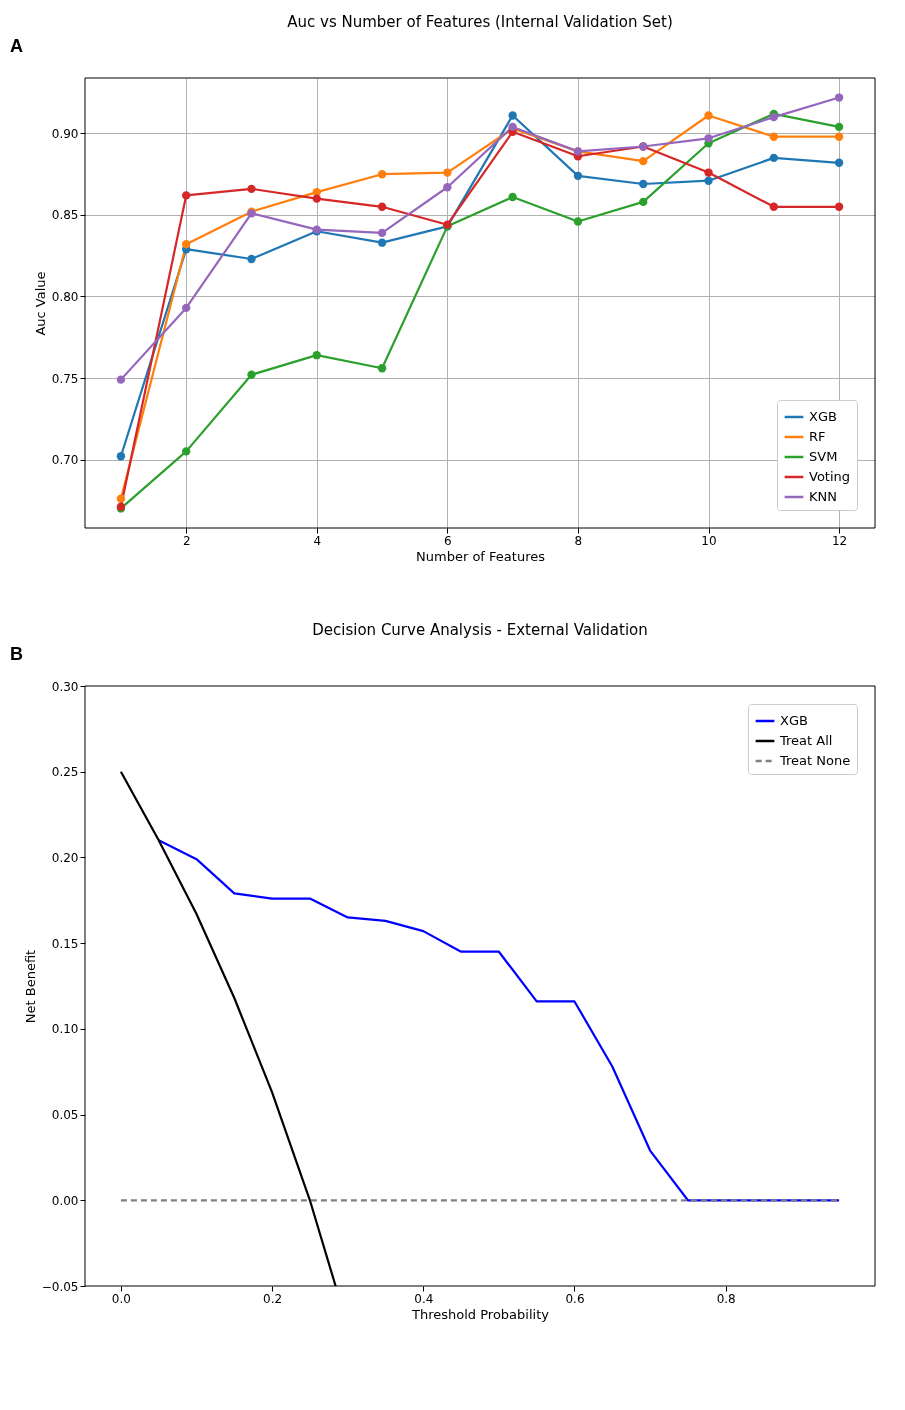  What do you see at coordinates (60, 1286) in the screenshot?
I see `y-tick-label: −0.05` at bounding box center [60, 1286].